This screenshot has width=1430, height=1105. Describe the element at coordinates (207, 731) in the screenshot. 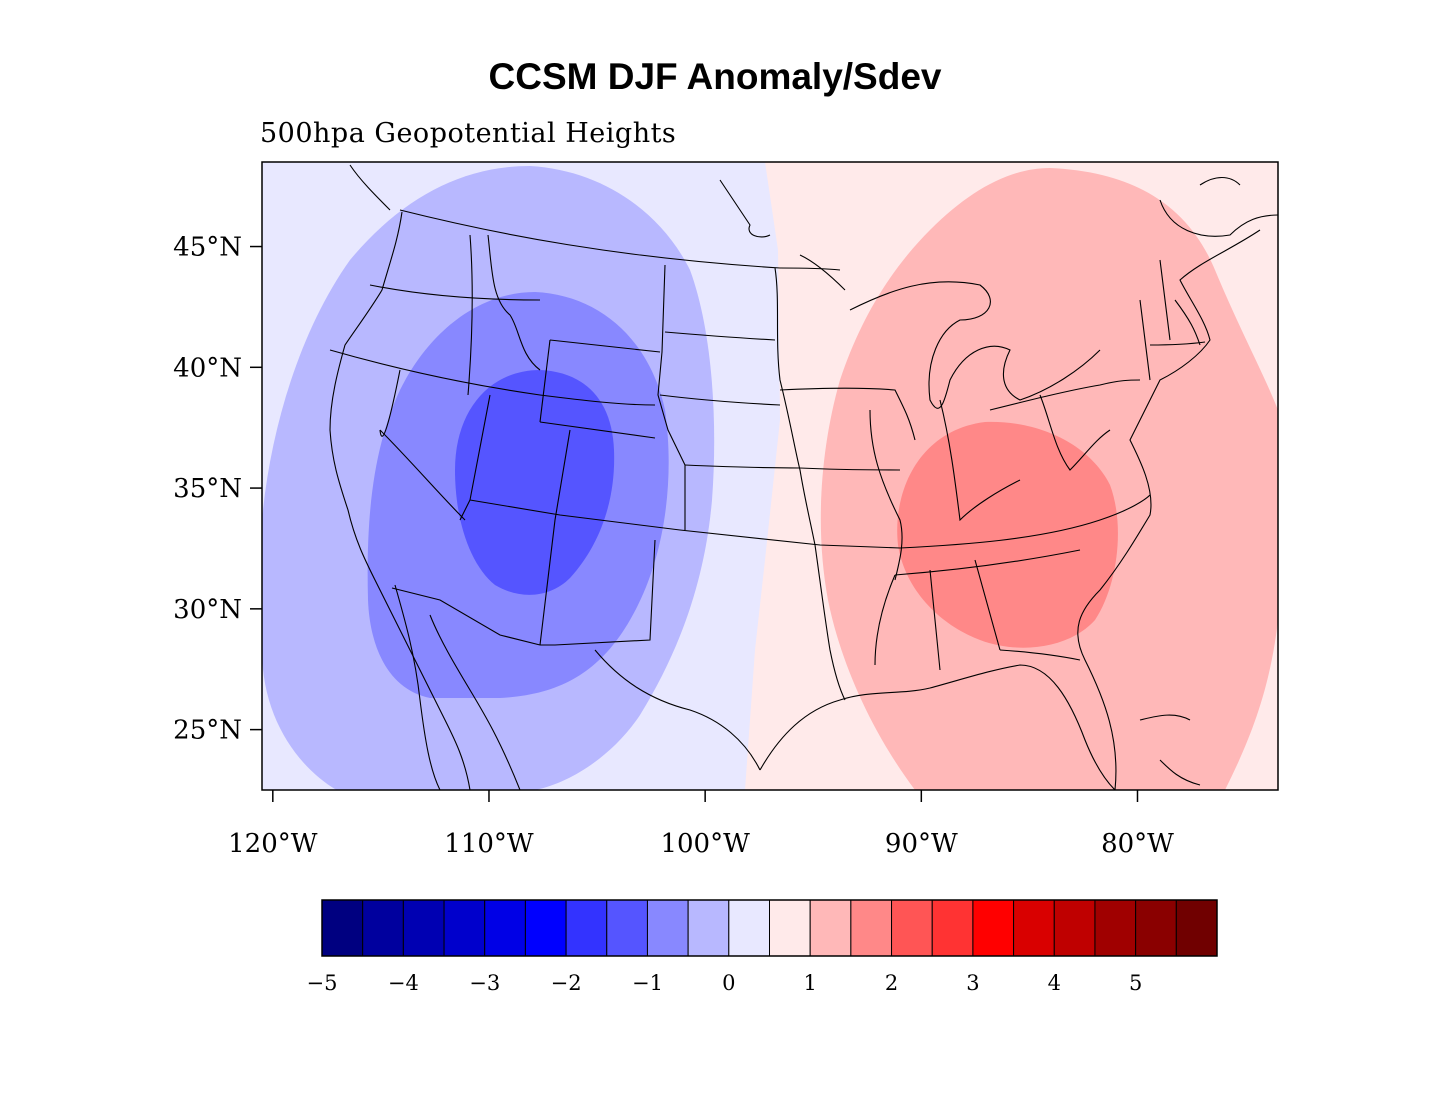

I see `lat-tick-label: 25°N` at that location.